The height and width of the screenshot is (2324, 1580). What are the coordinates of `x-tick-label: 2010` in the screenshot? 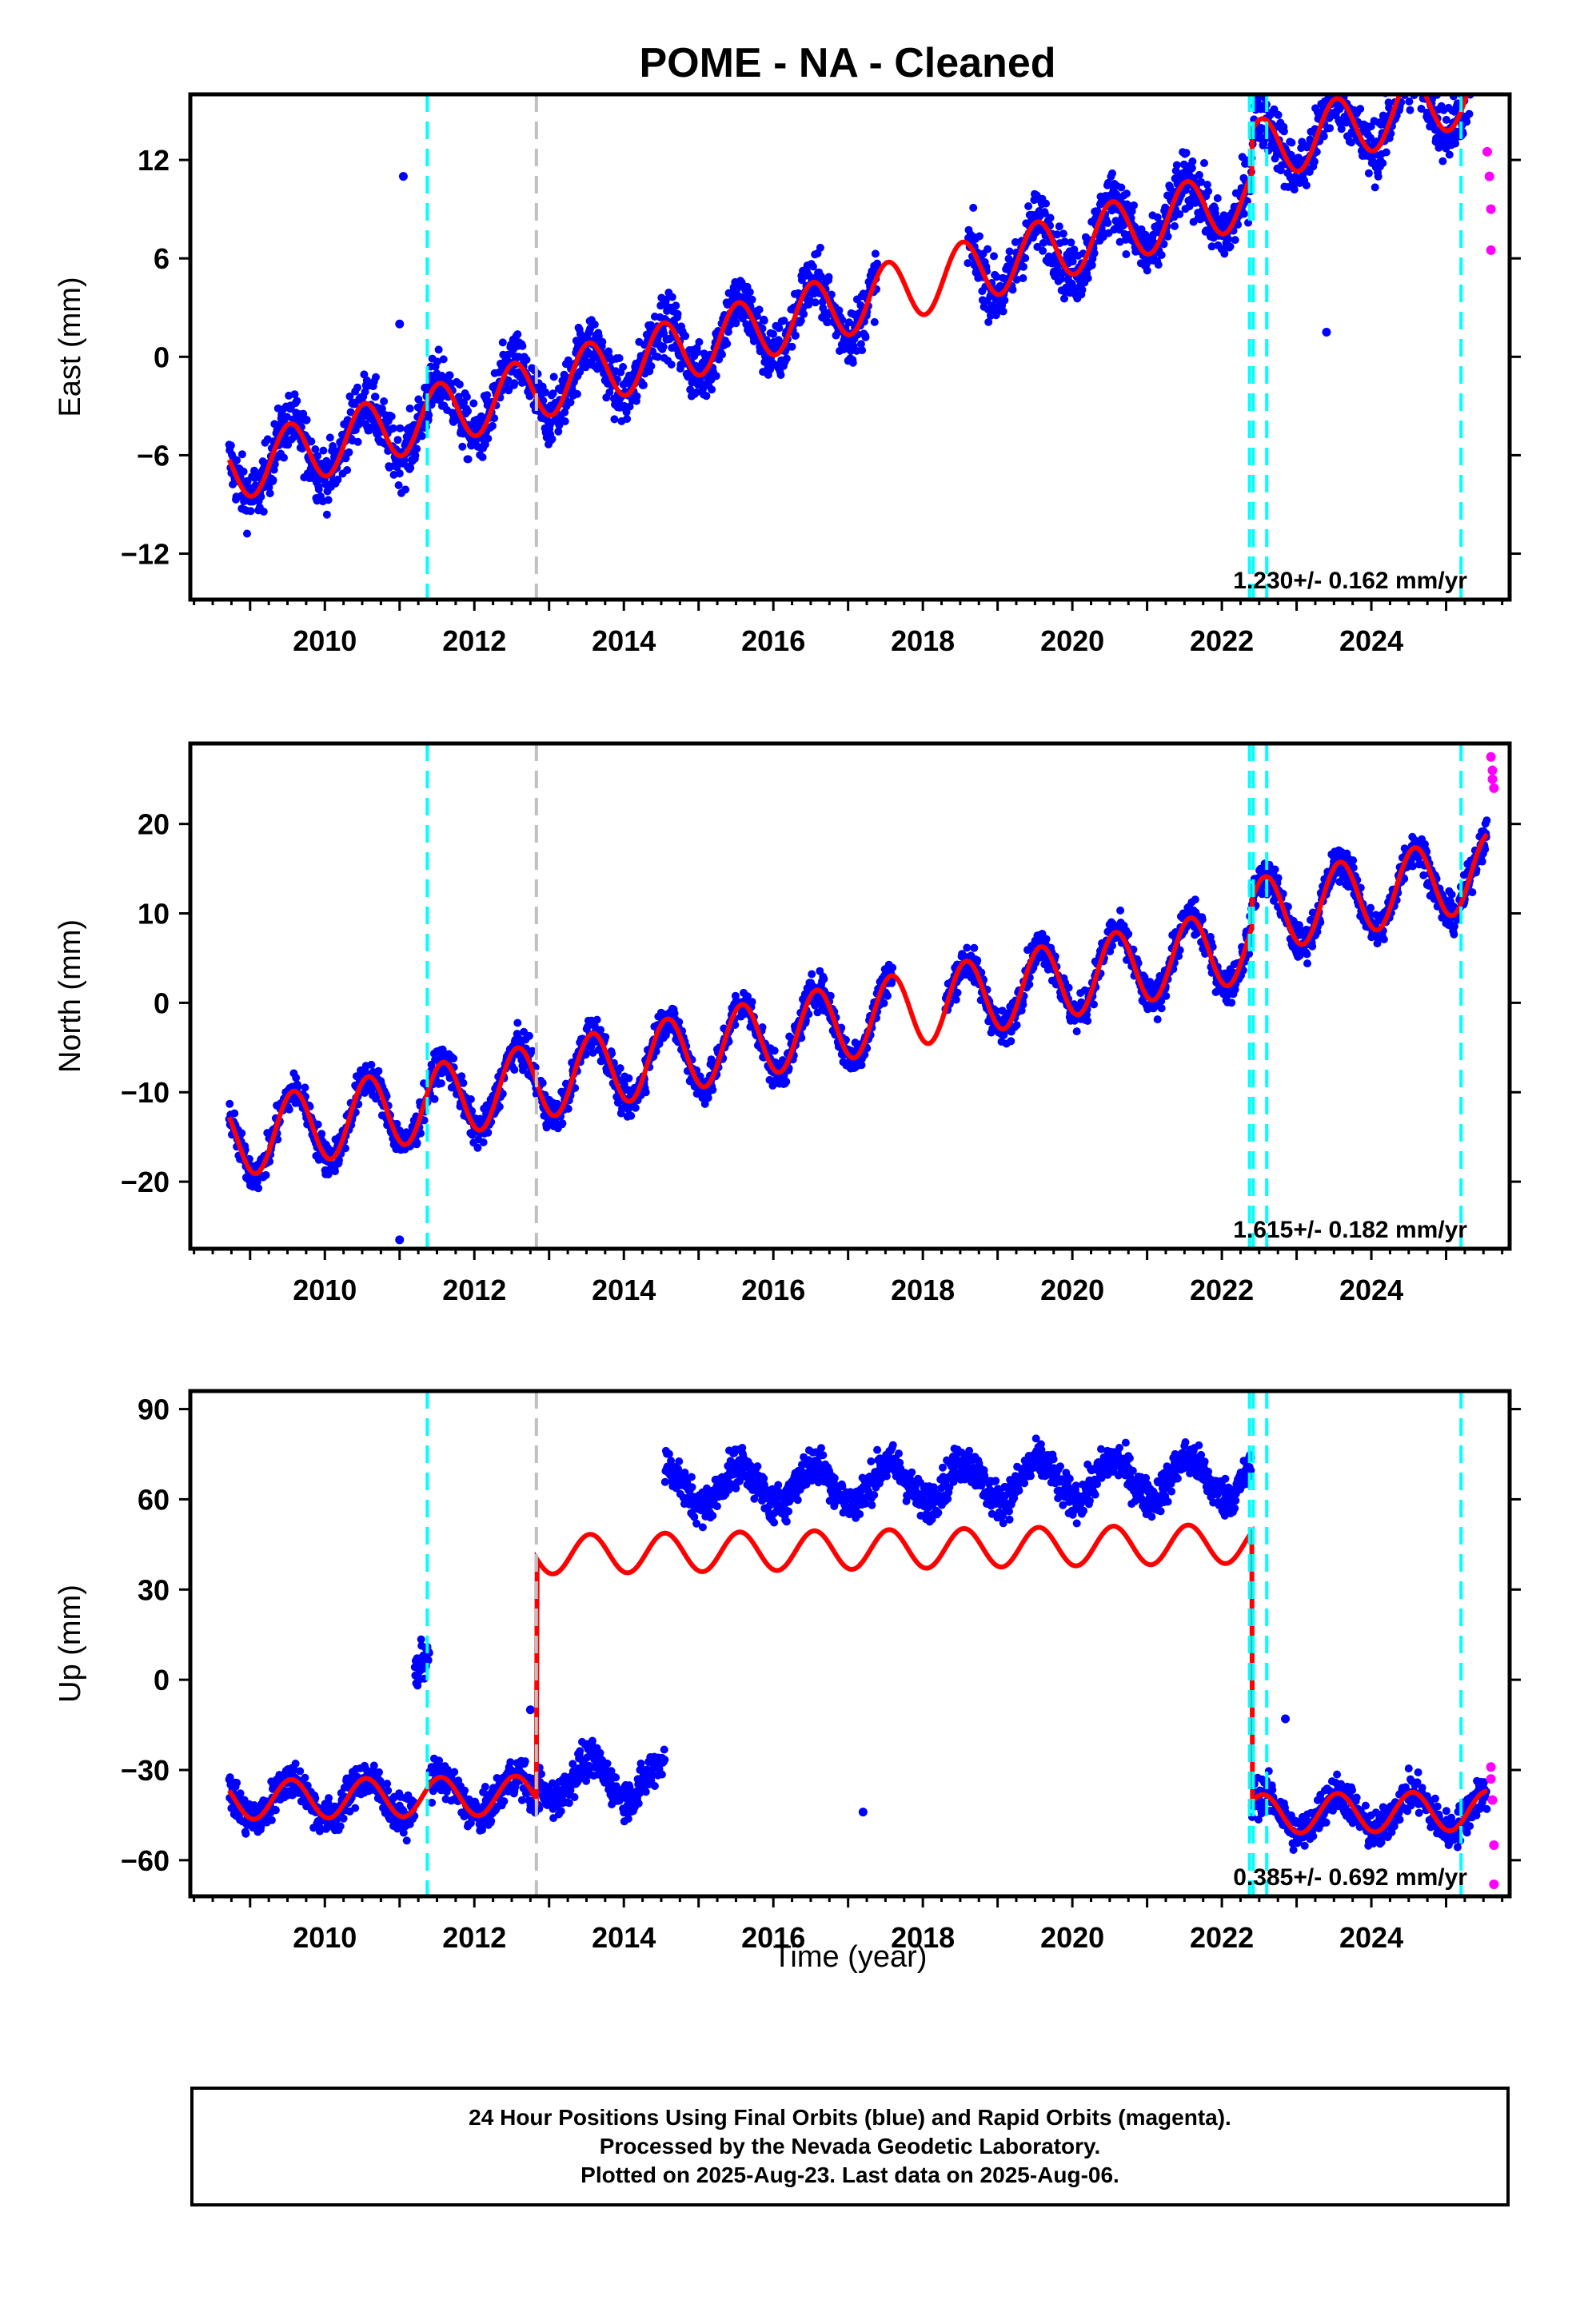 It's located at (325, 640).